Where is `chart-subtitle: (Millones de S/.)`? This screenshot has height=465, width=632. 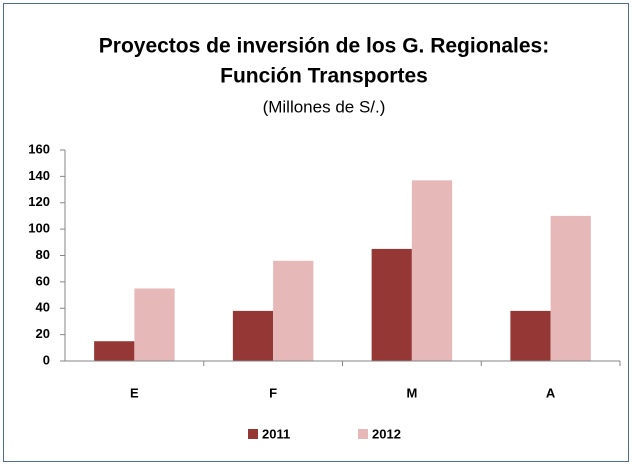 chart-subtitle: (Millones de S/.) is located at coordinates (324, 106).